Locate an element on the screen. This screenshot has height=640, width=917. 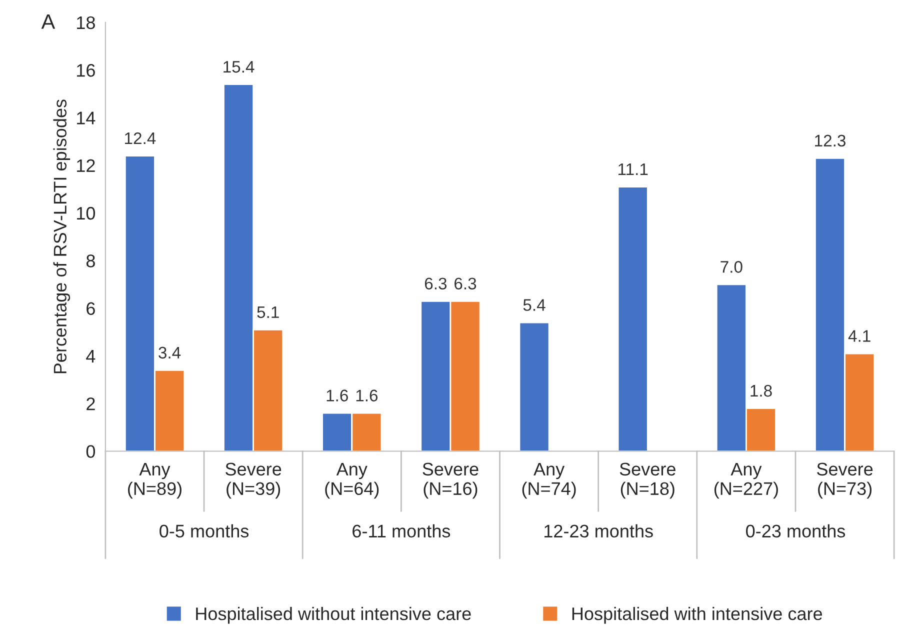
data-label: 1.8 is located at coordinates (761, 390).